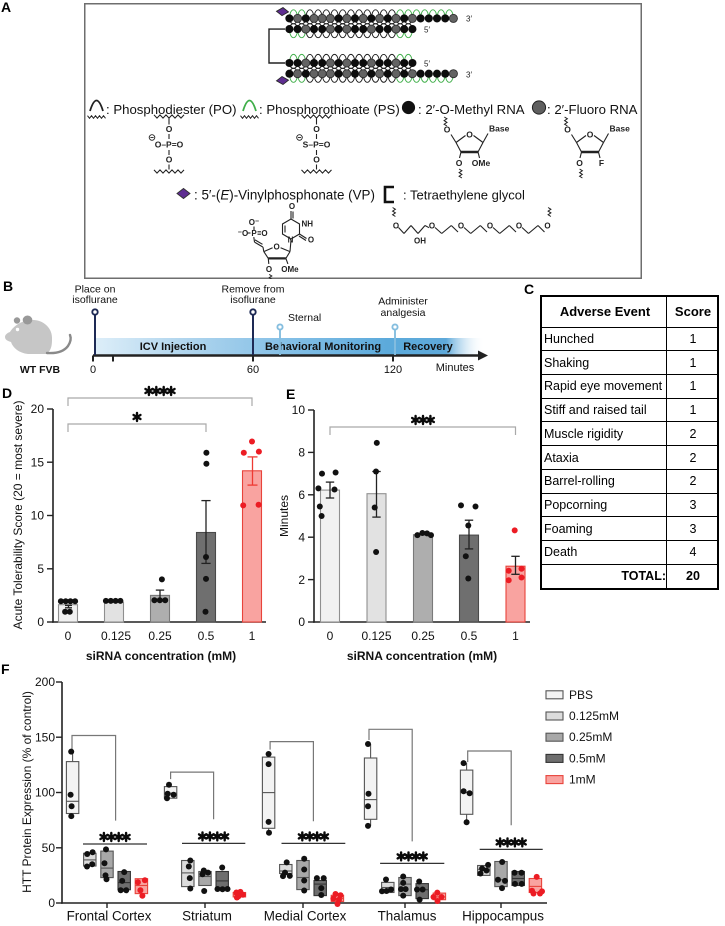 The image size is (725, 926). What do you see at coordinates (291, 240) in the screenshot?
I see `svg-text: N` at bounding box center [291, 240].